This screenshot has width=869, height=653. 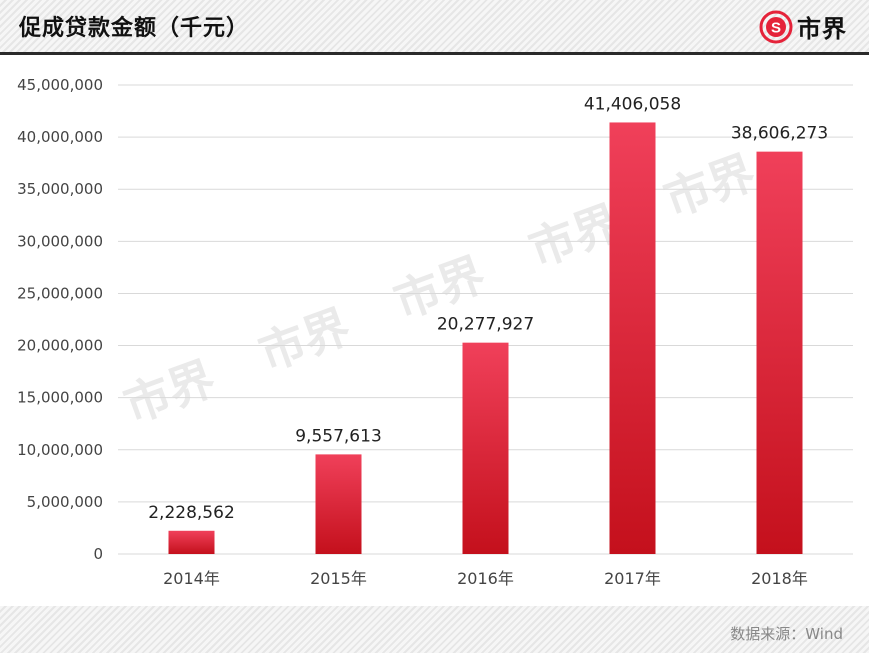 I want to click on data-label: 20,277,927, so click(x=485, y=325).